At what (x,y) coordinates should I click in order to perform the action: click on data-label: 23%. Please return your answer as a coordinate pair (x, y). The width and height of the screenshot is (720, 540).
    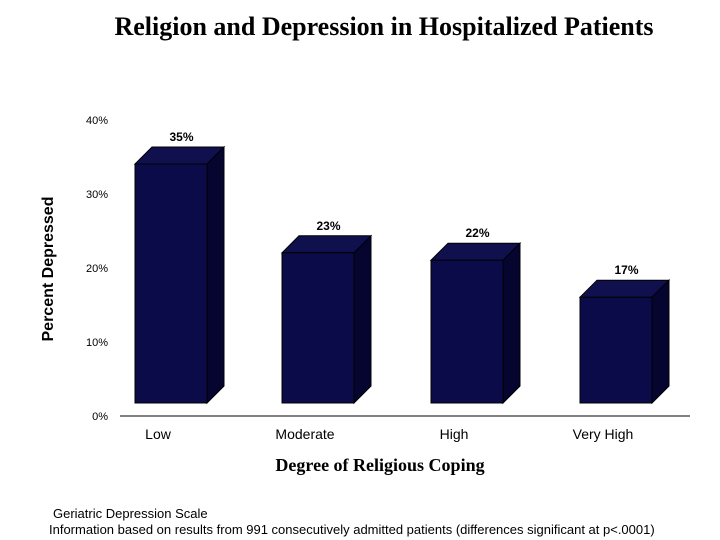
    Looking at the image, I should click on (328, 226).